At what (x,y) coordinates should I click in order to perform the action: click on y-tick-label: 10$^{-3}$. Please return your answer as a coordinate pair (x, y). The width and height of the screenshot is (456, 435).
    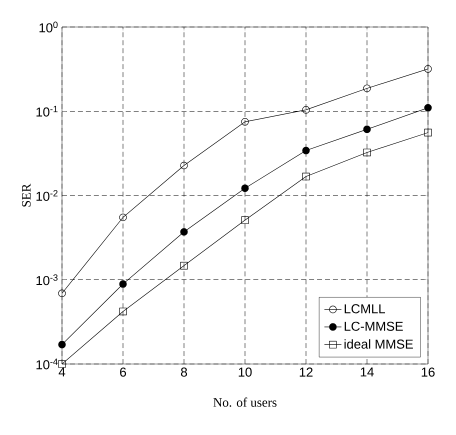
    Looking at the image, I should click on (47, 280).